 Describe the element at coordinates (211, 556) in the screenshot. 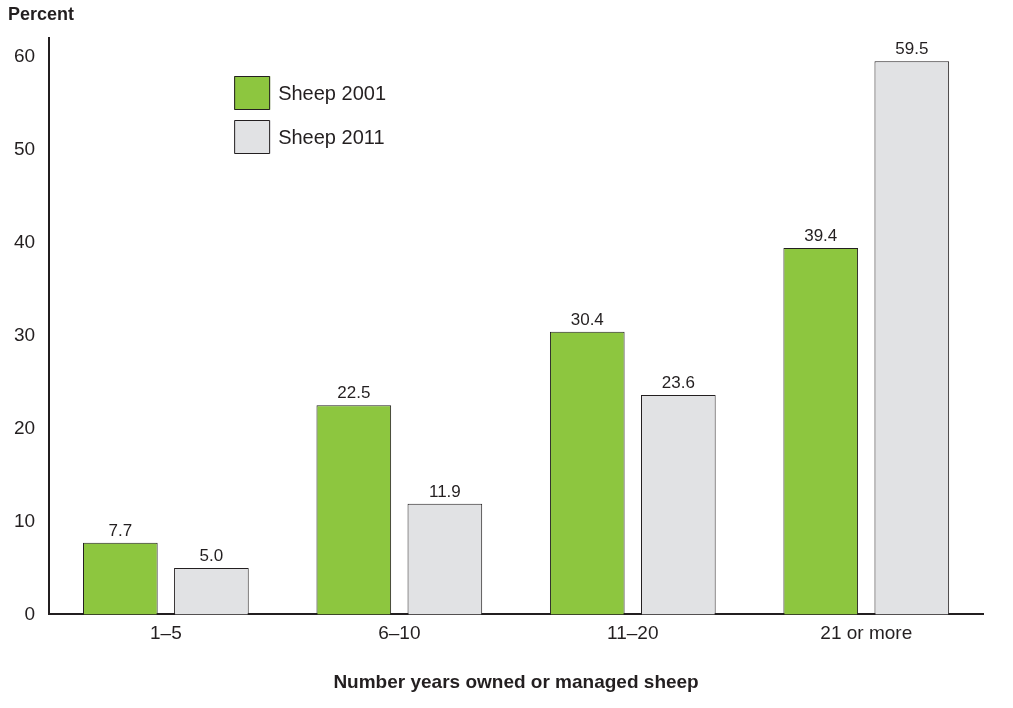

I see `data-label: 5.0` at that location.